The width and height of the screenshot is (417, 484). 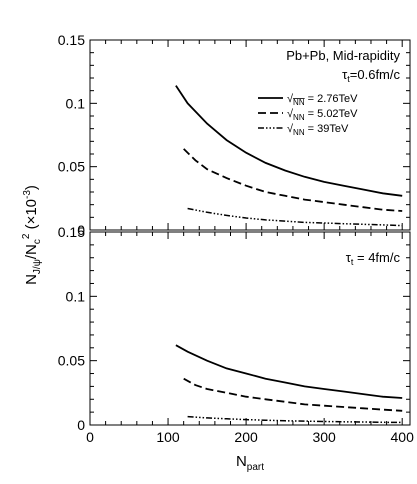 I want to click on bottom-tau-symbol: τ, so click(x=349, y=257).